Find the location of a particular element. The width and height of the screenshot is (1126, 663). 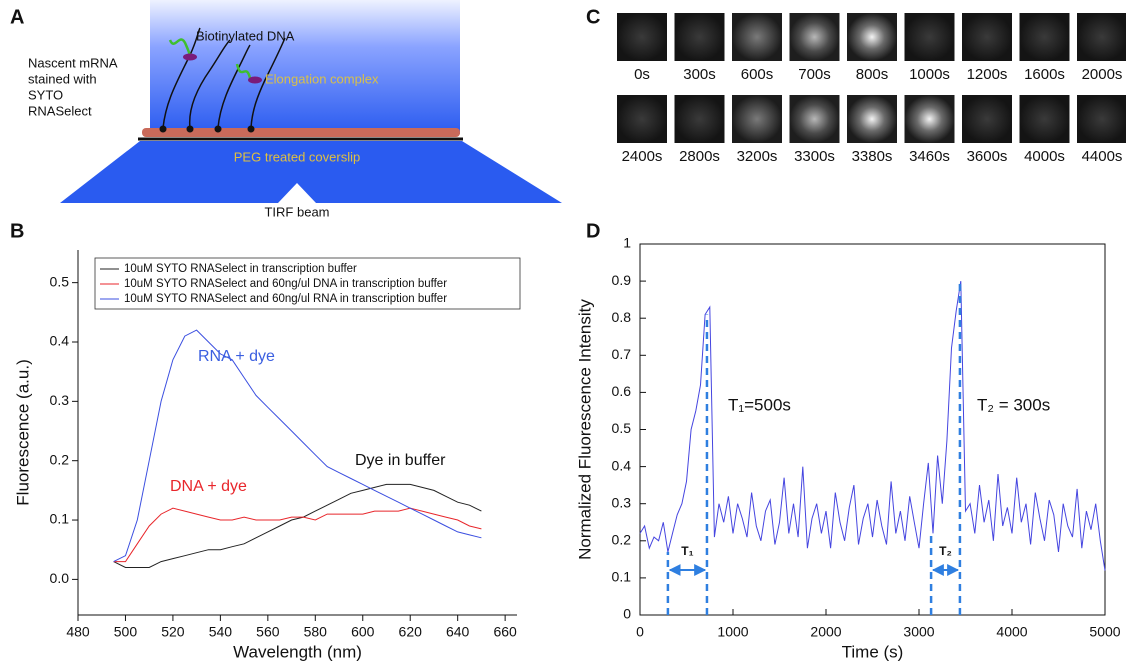

y-axis-title: Normalized Fluorescence Intensity is located at coordinates (584, 429).